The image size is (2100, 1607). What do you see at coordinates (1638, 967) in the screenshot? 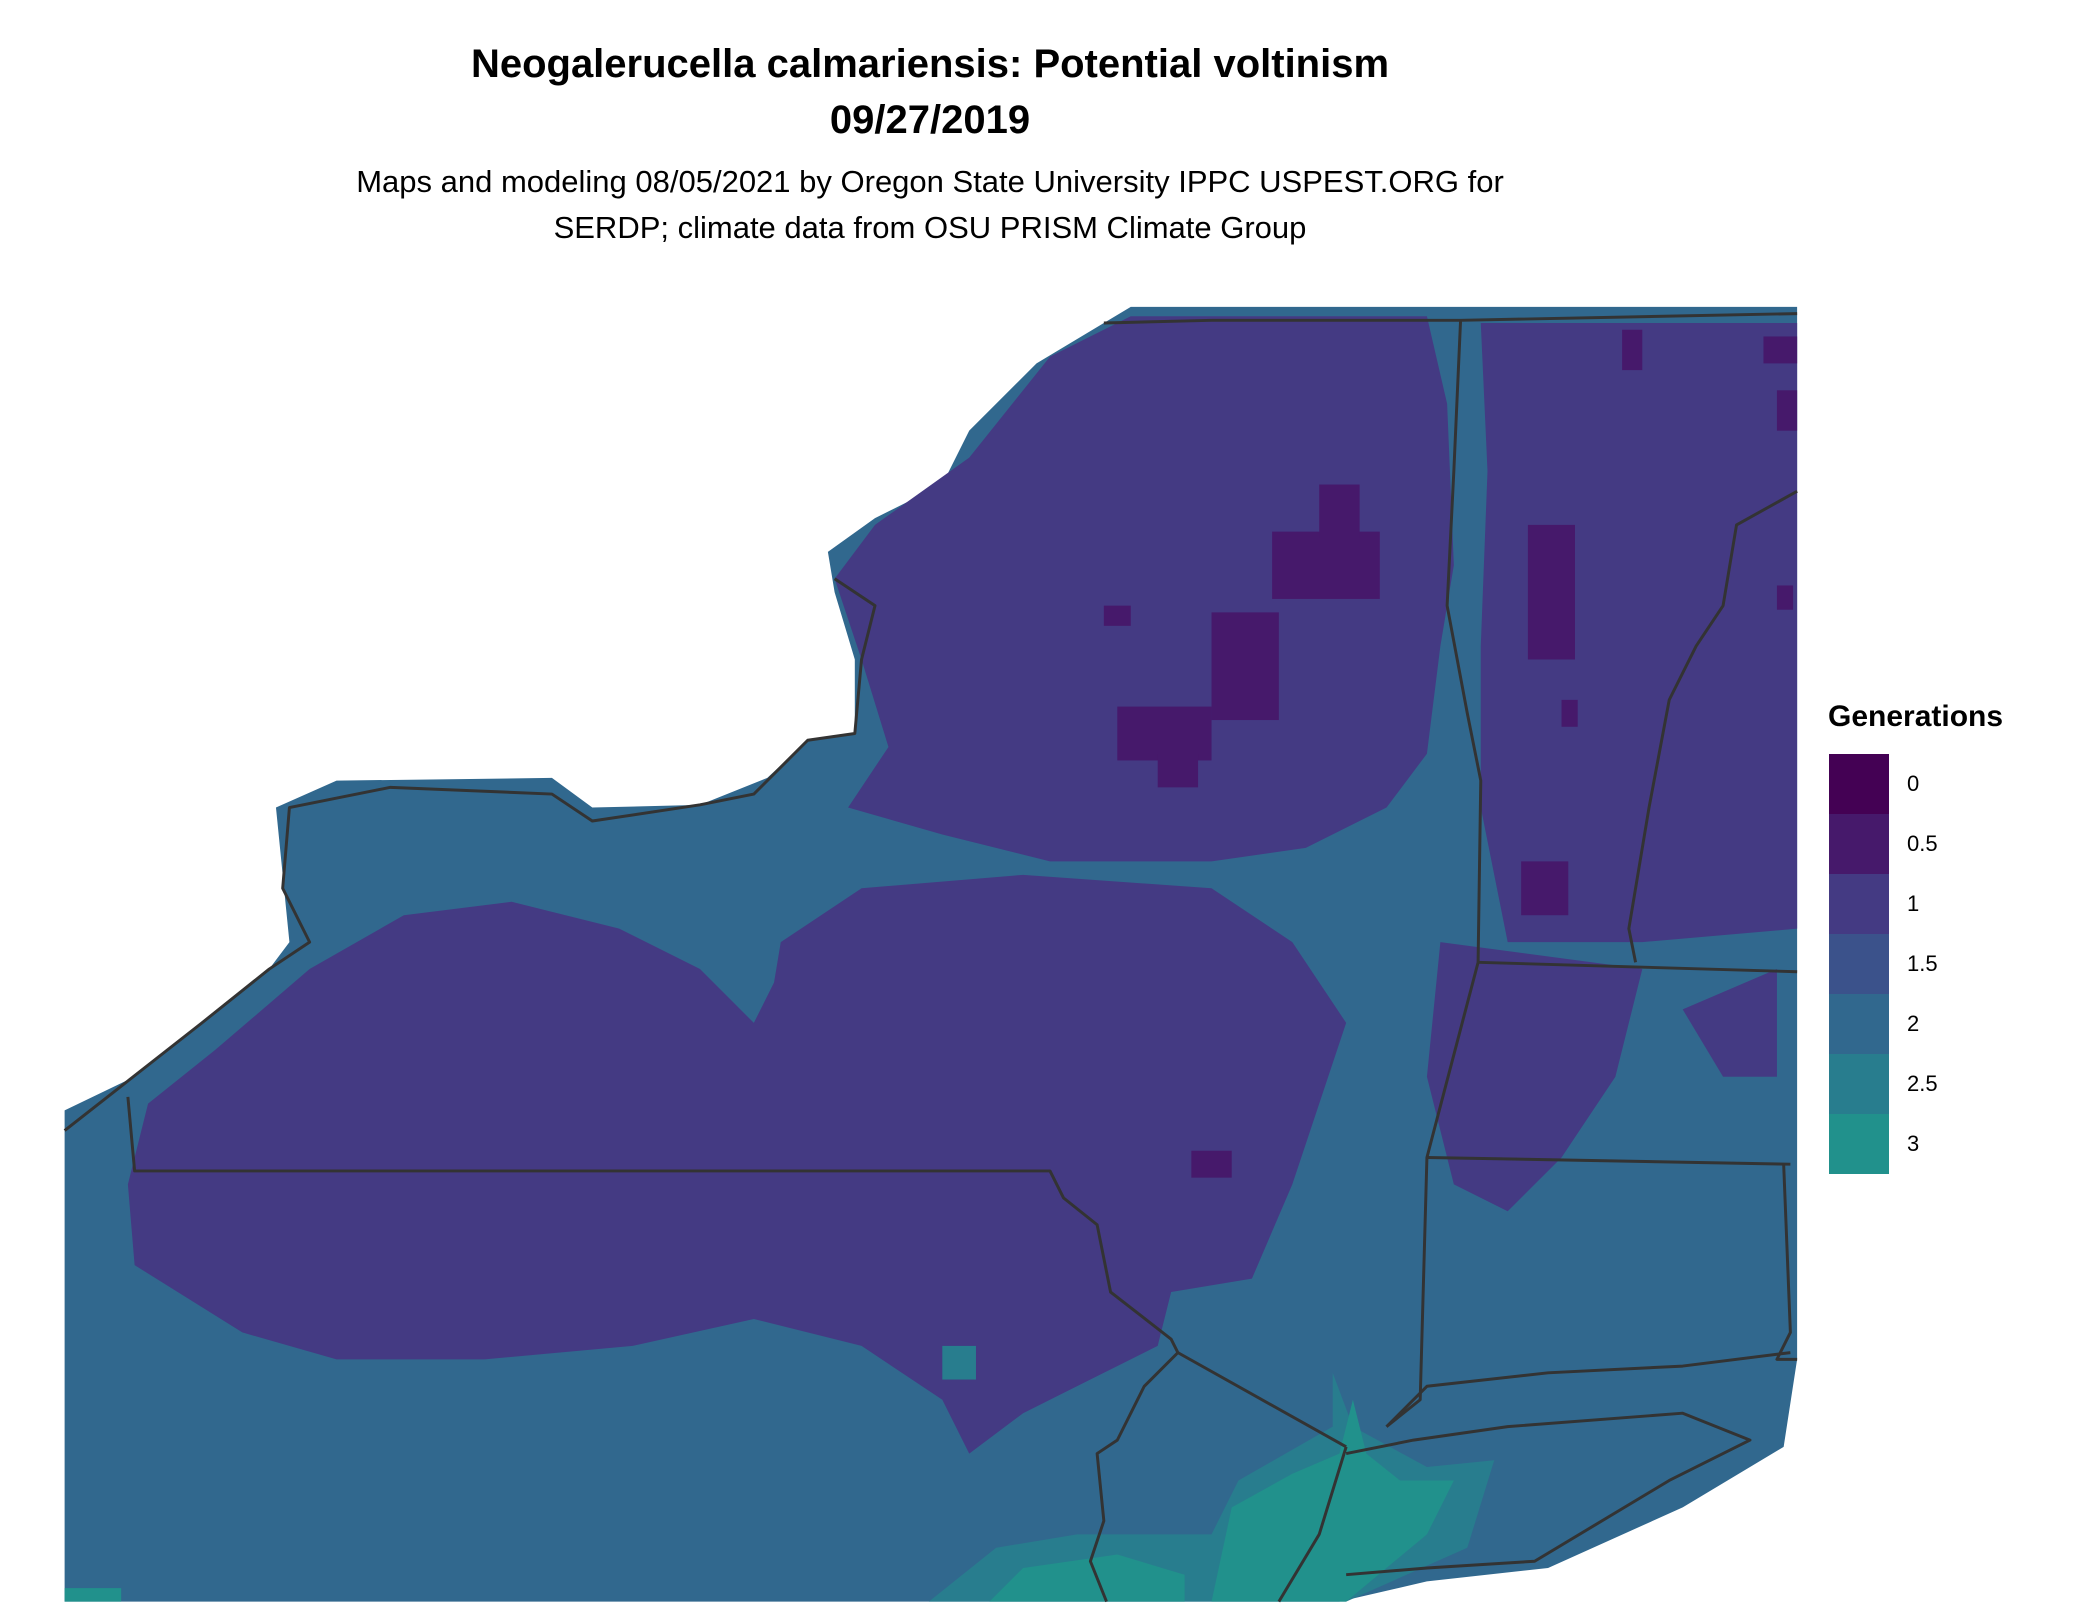
I see `vt-ma-border` at bounding box center [1638, 967].